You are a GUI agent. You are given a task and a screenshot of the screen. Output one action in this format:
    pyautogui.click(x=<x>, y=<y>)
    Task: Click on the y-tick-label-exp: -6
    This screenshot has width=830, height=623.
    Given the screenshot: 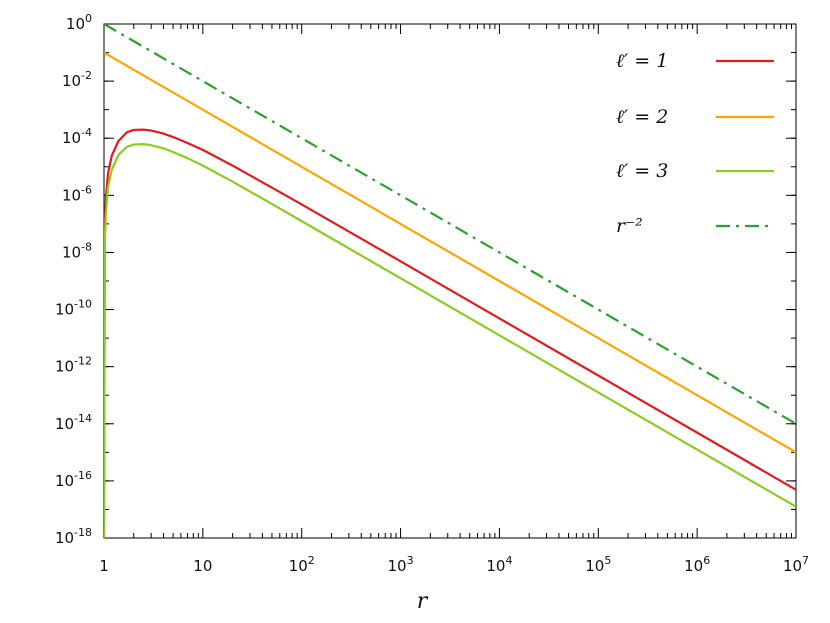 What is the action you would take?
    pyautogui.click(x=86, y=189)
    